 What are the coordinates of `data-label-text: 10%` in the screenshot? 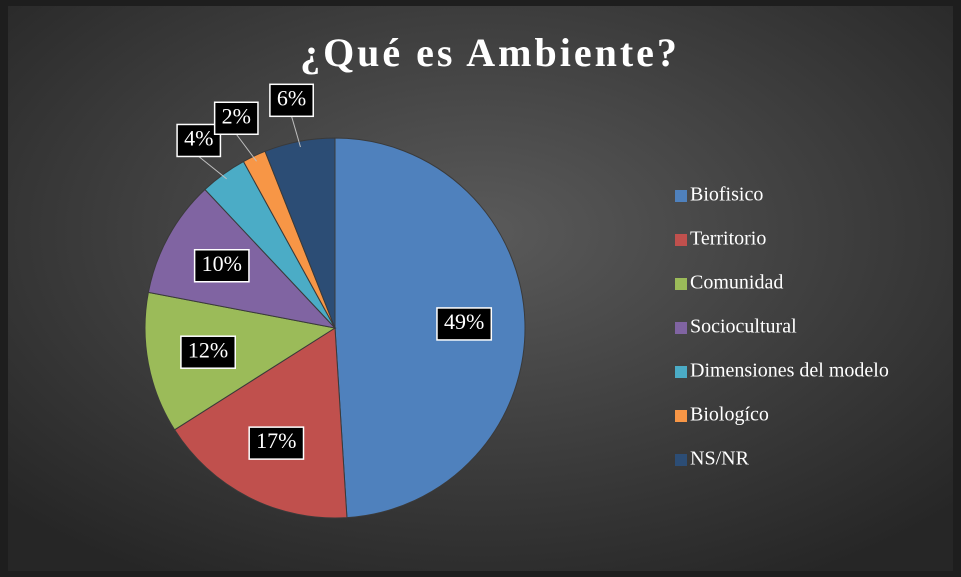 It's located at (222, 263).